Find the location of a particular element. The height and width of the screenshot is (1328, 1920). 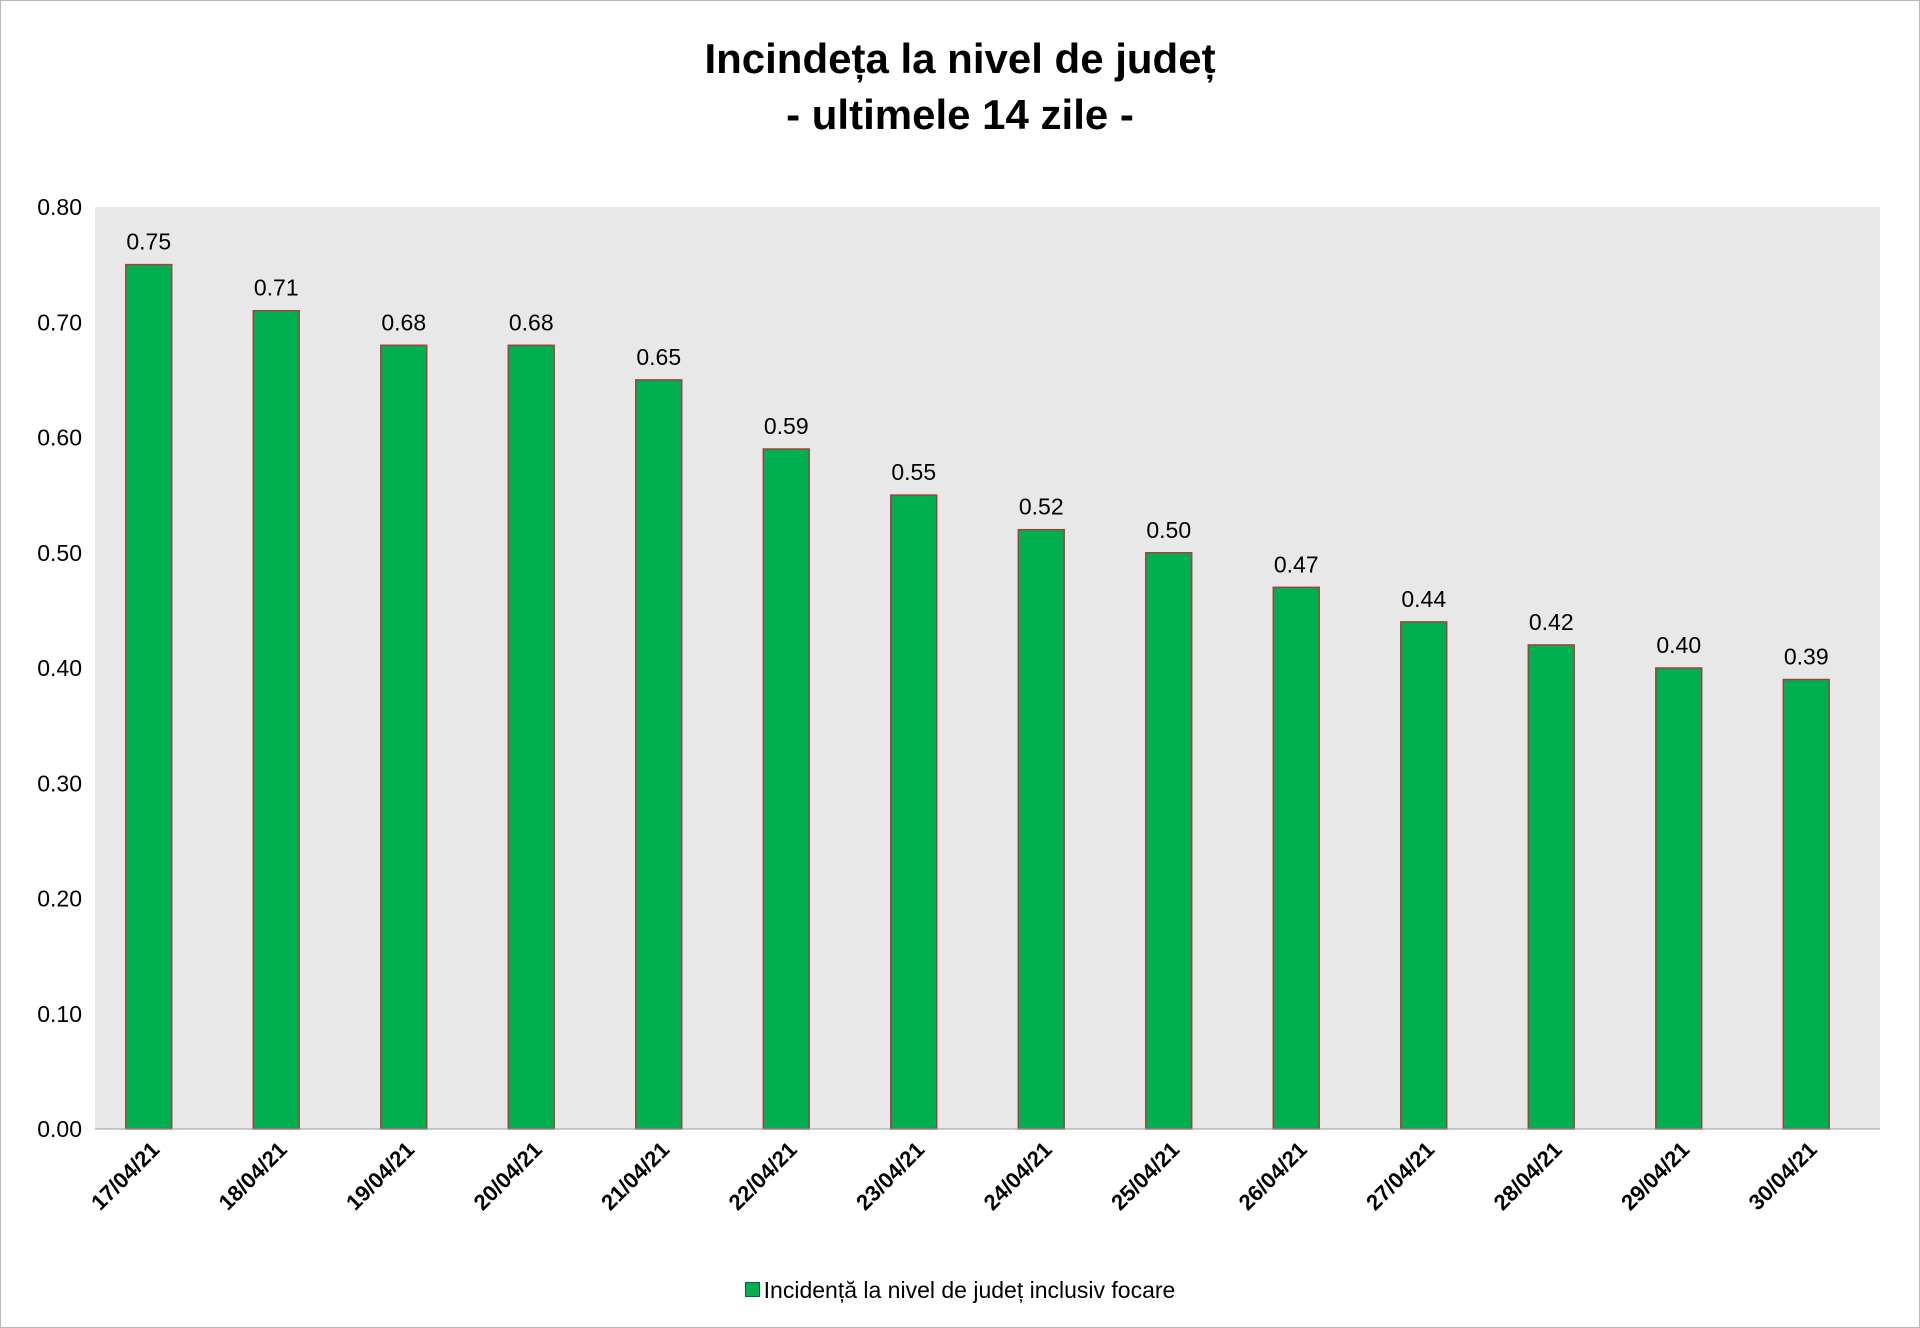

y-tick-label: 0.60 is located at coordinates (59, 438).